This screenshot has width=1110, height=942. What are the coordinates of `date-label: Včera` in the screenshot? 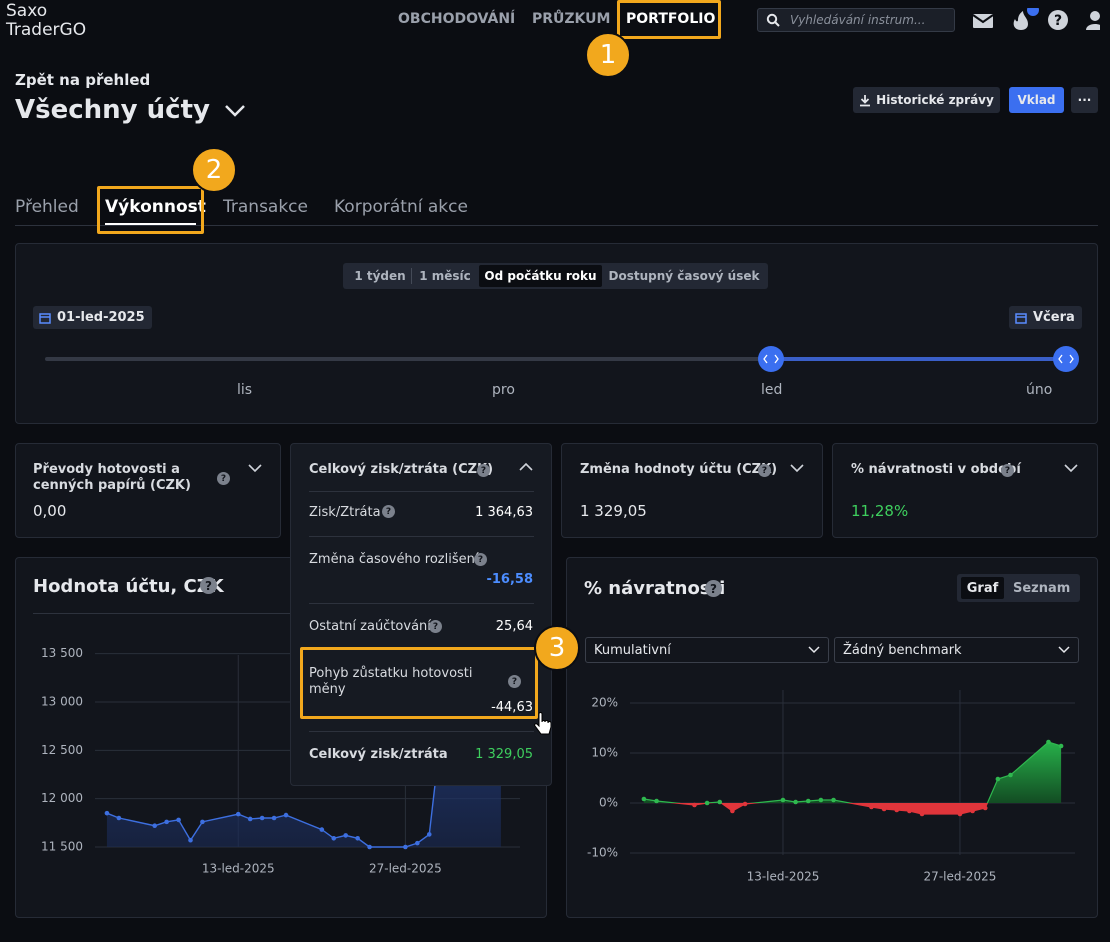 It's located at (1054, 317).